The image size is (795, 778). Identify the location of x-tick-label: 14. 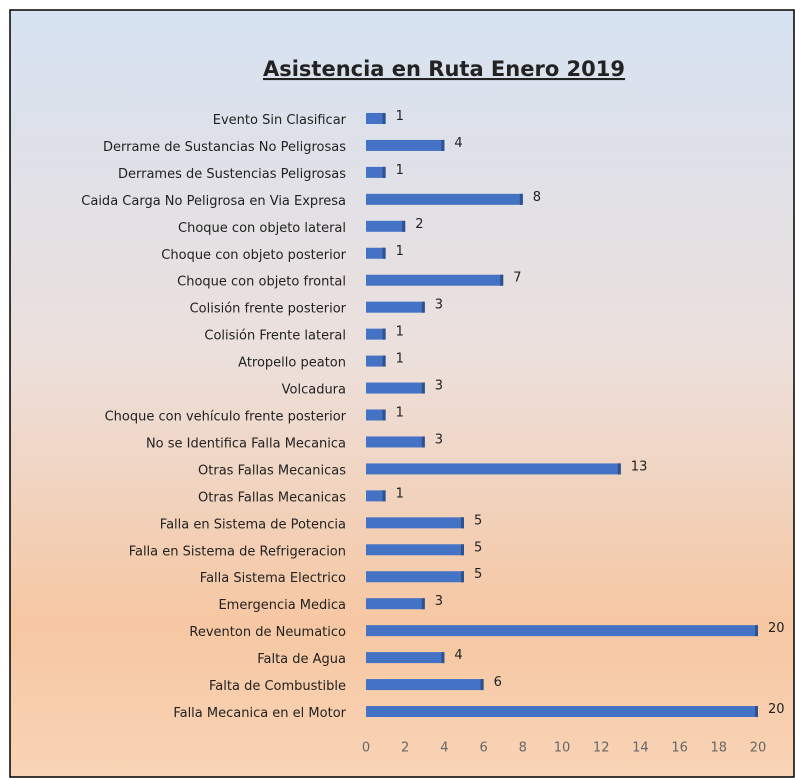
(640, 748).